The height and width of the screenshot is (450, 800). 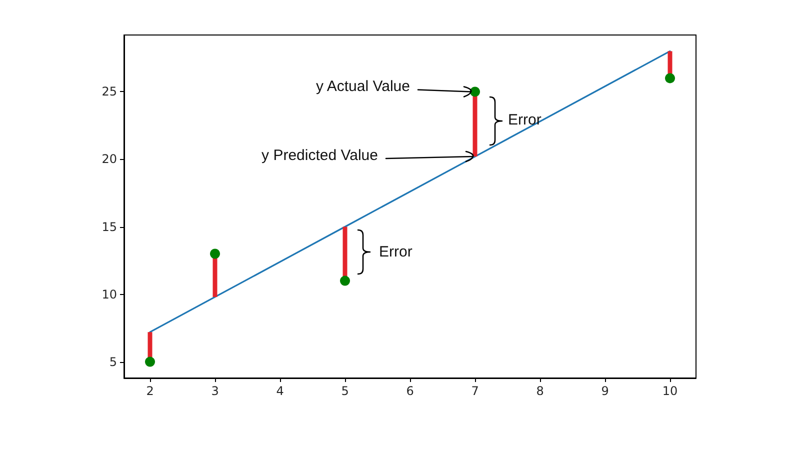 I want to click on y-tick-label: 20, so click(x=109, y=159).